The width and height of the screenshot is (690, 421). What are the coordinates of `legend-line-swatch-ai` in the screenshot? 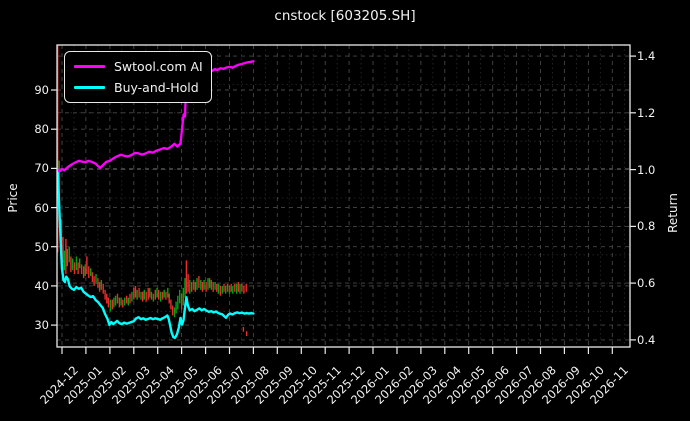 It's located at (89, 66).